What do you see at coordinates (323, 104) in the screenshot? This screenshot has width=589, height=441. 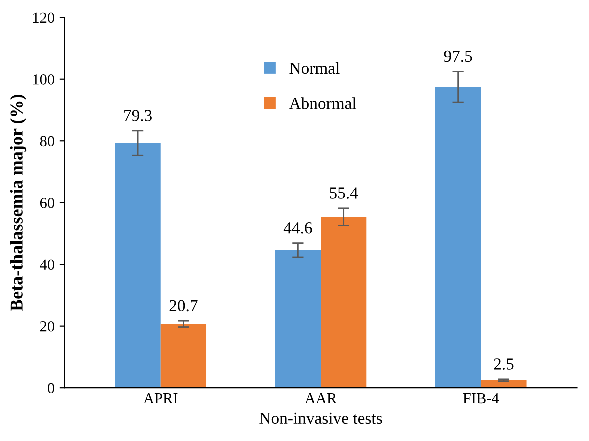 I see `legend-label: Abnormal` at bounding box center [323, 104].